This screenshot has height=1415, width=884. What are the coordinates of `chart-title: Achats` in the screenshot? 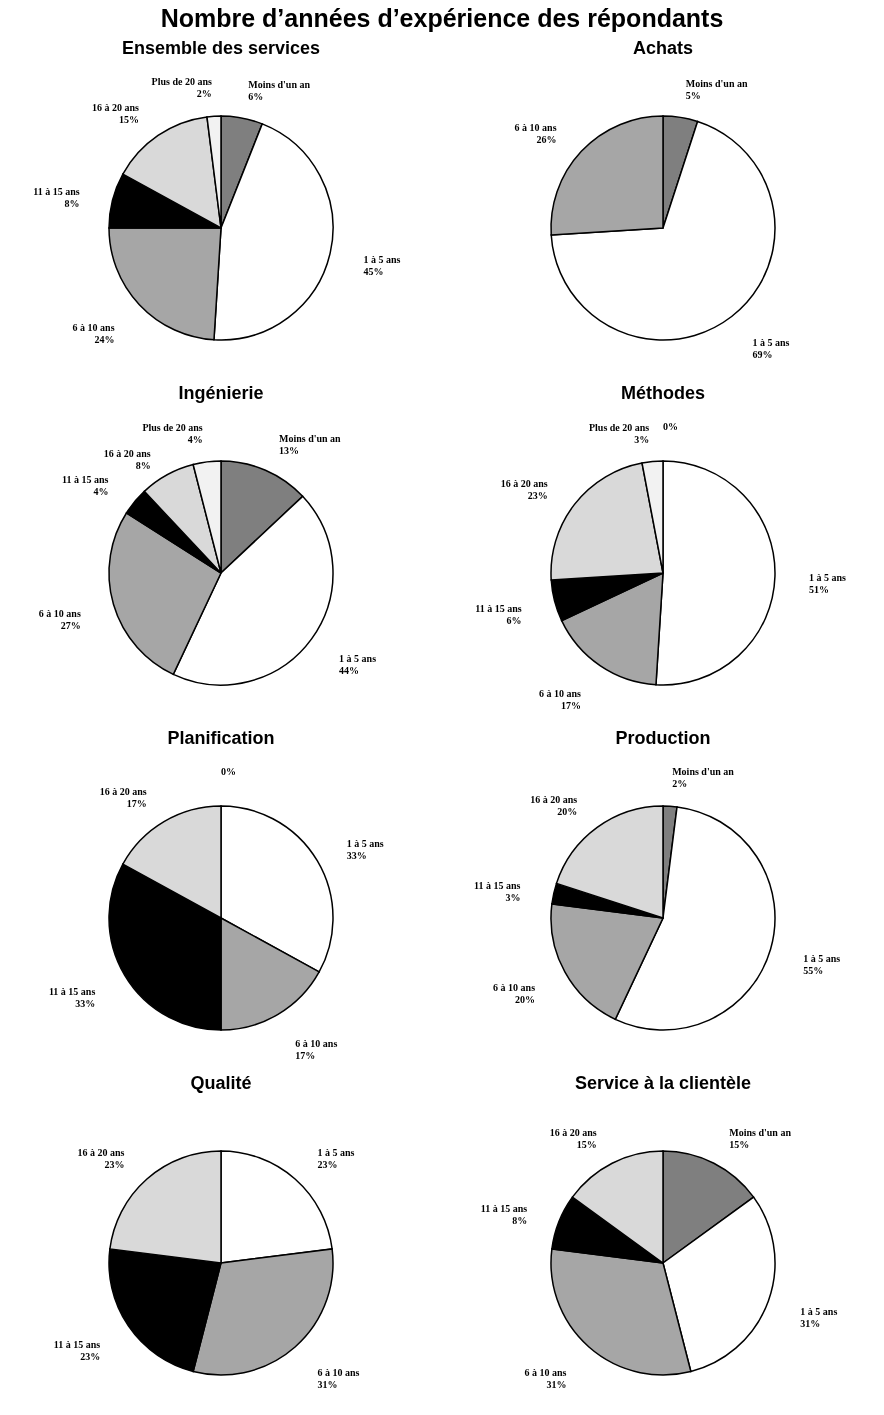 It's located at (663, 48).